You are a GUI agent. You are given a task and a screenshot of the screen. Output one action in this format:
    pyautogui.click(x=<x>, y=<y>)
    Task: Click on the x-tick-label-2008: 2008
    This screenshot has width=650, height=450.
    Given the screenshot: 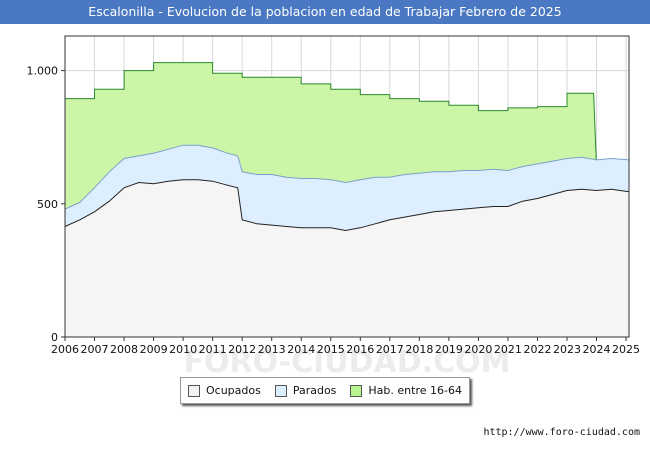 What is the action you would take?
    pyautogui.click(x=124, y=349)
    